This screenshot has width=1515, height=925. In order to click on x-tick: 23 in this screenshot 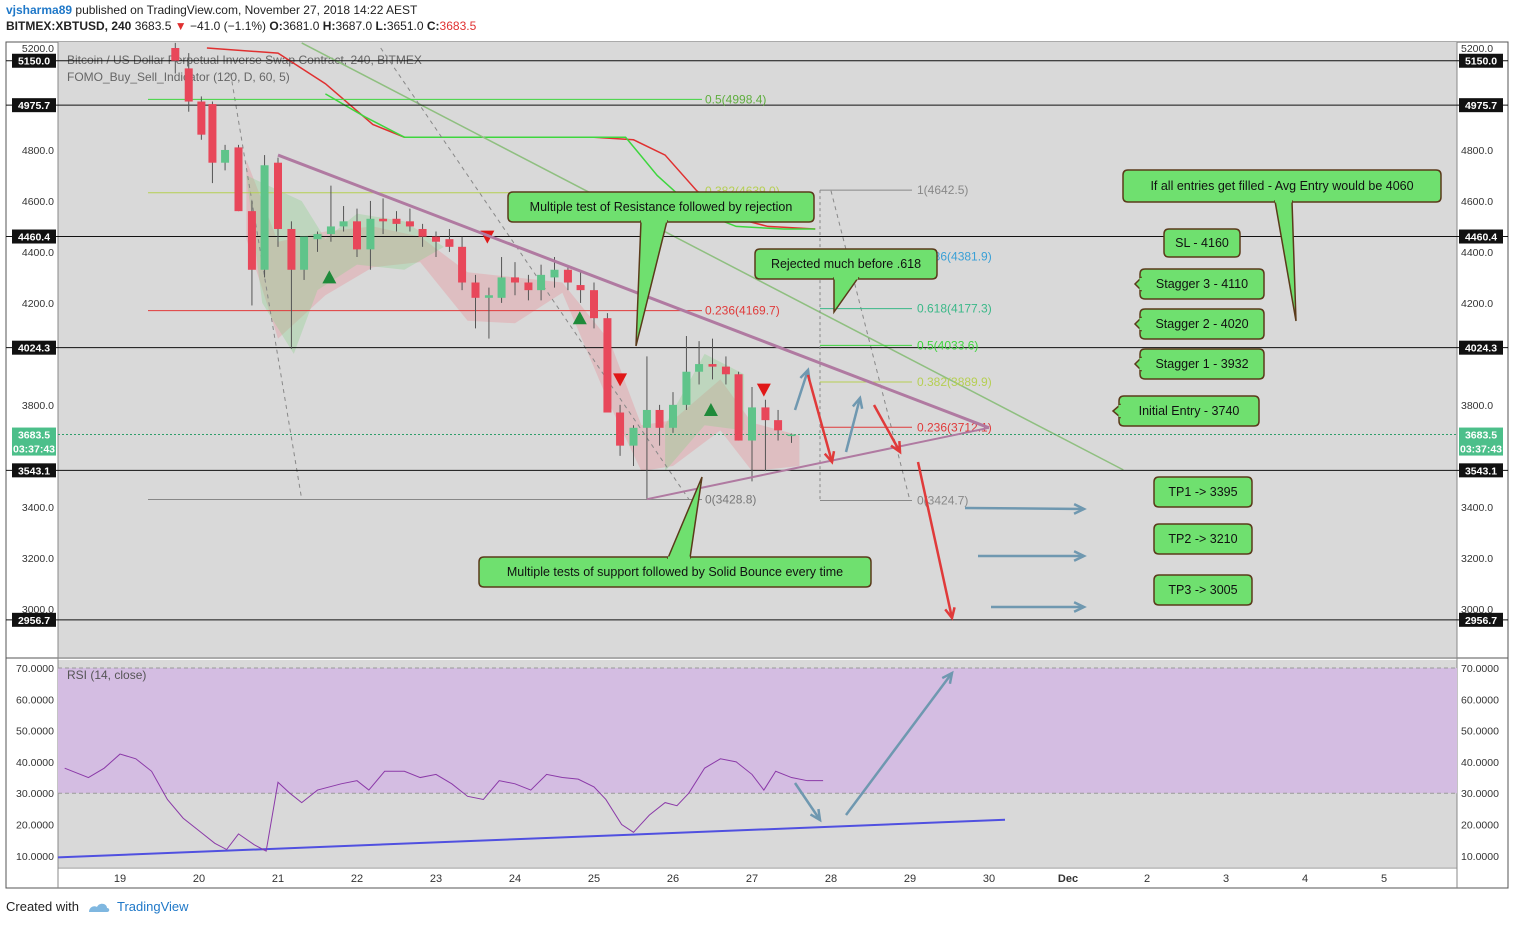, I will do `click(436, 879)`.